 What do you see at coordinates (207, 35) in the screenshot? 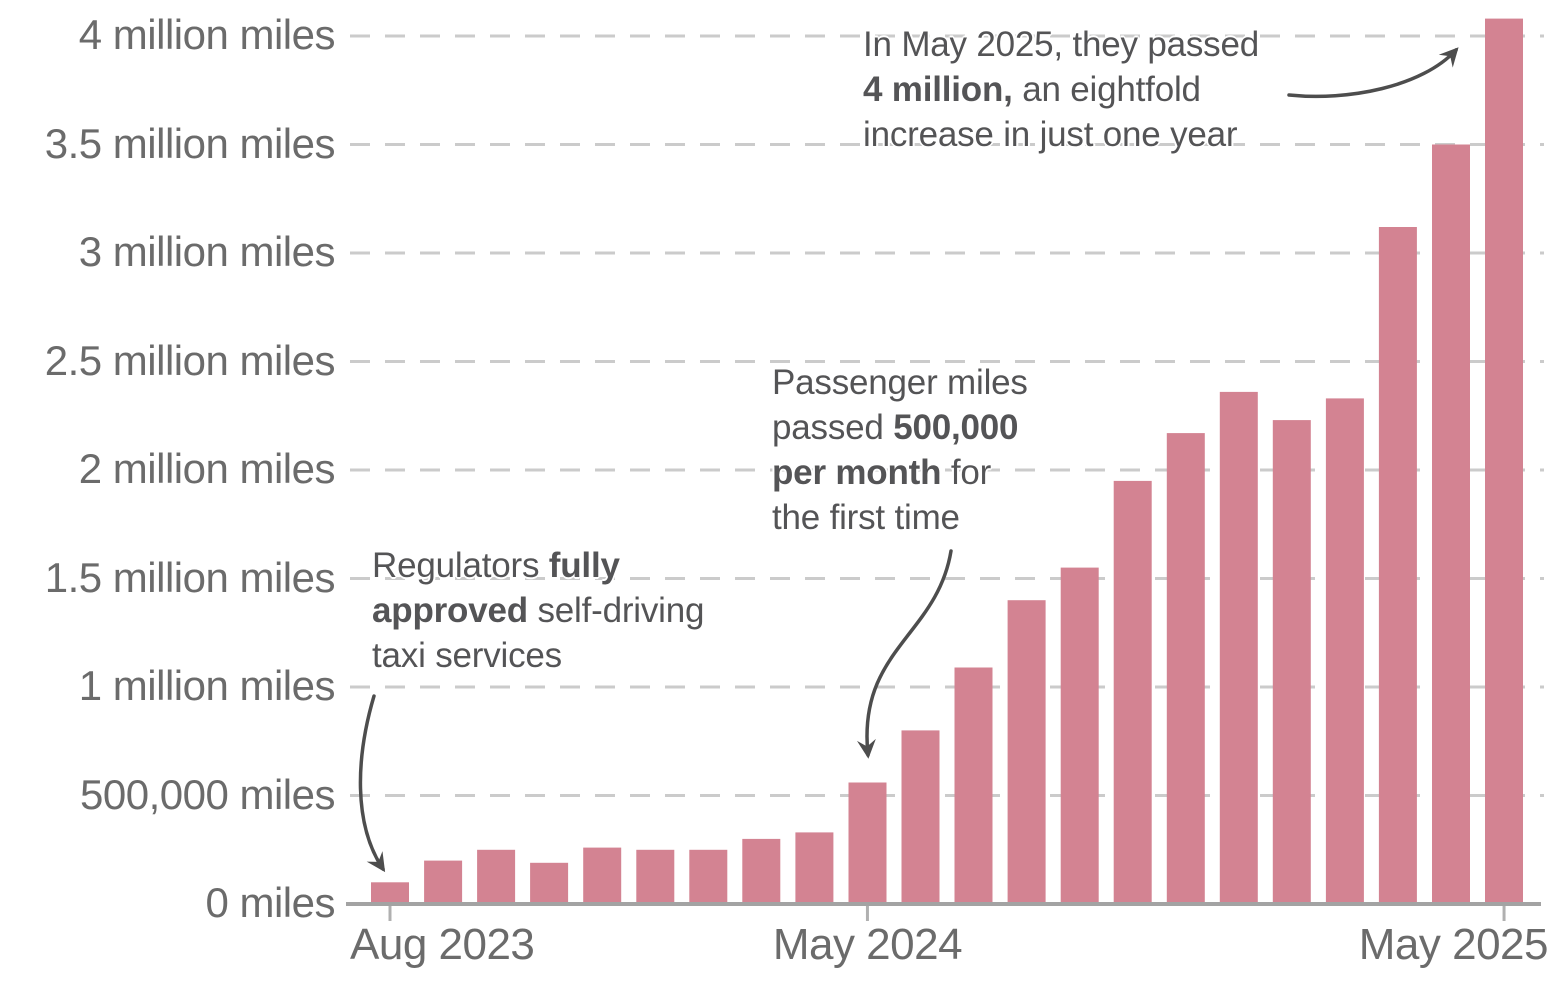
I see `y-axis-label-4-million-miles: 4 million miles` at bounding box center [207, 35].